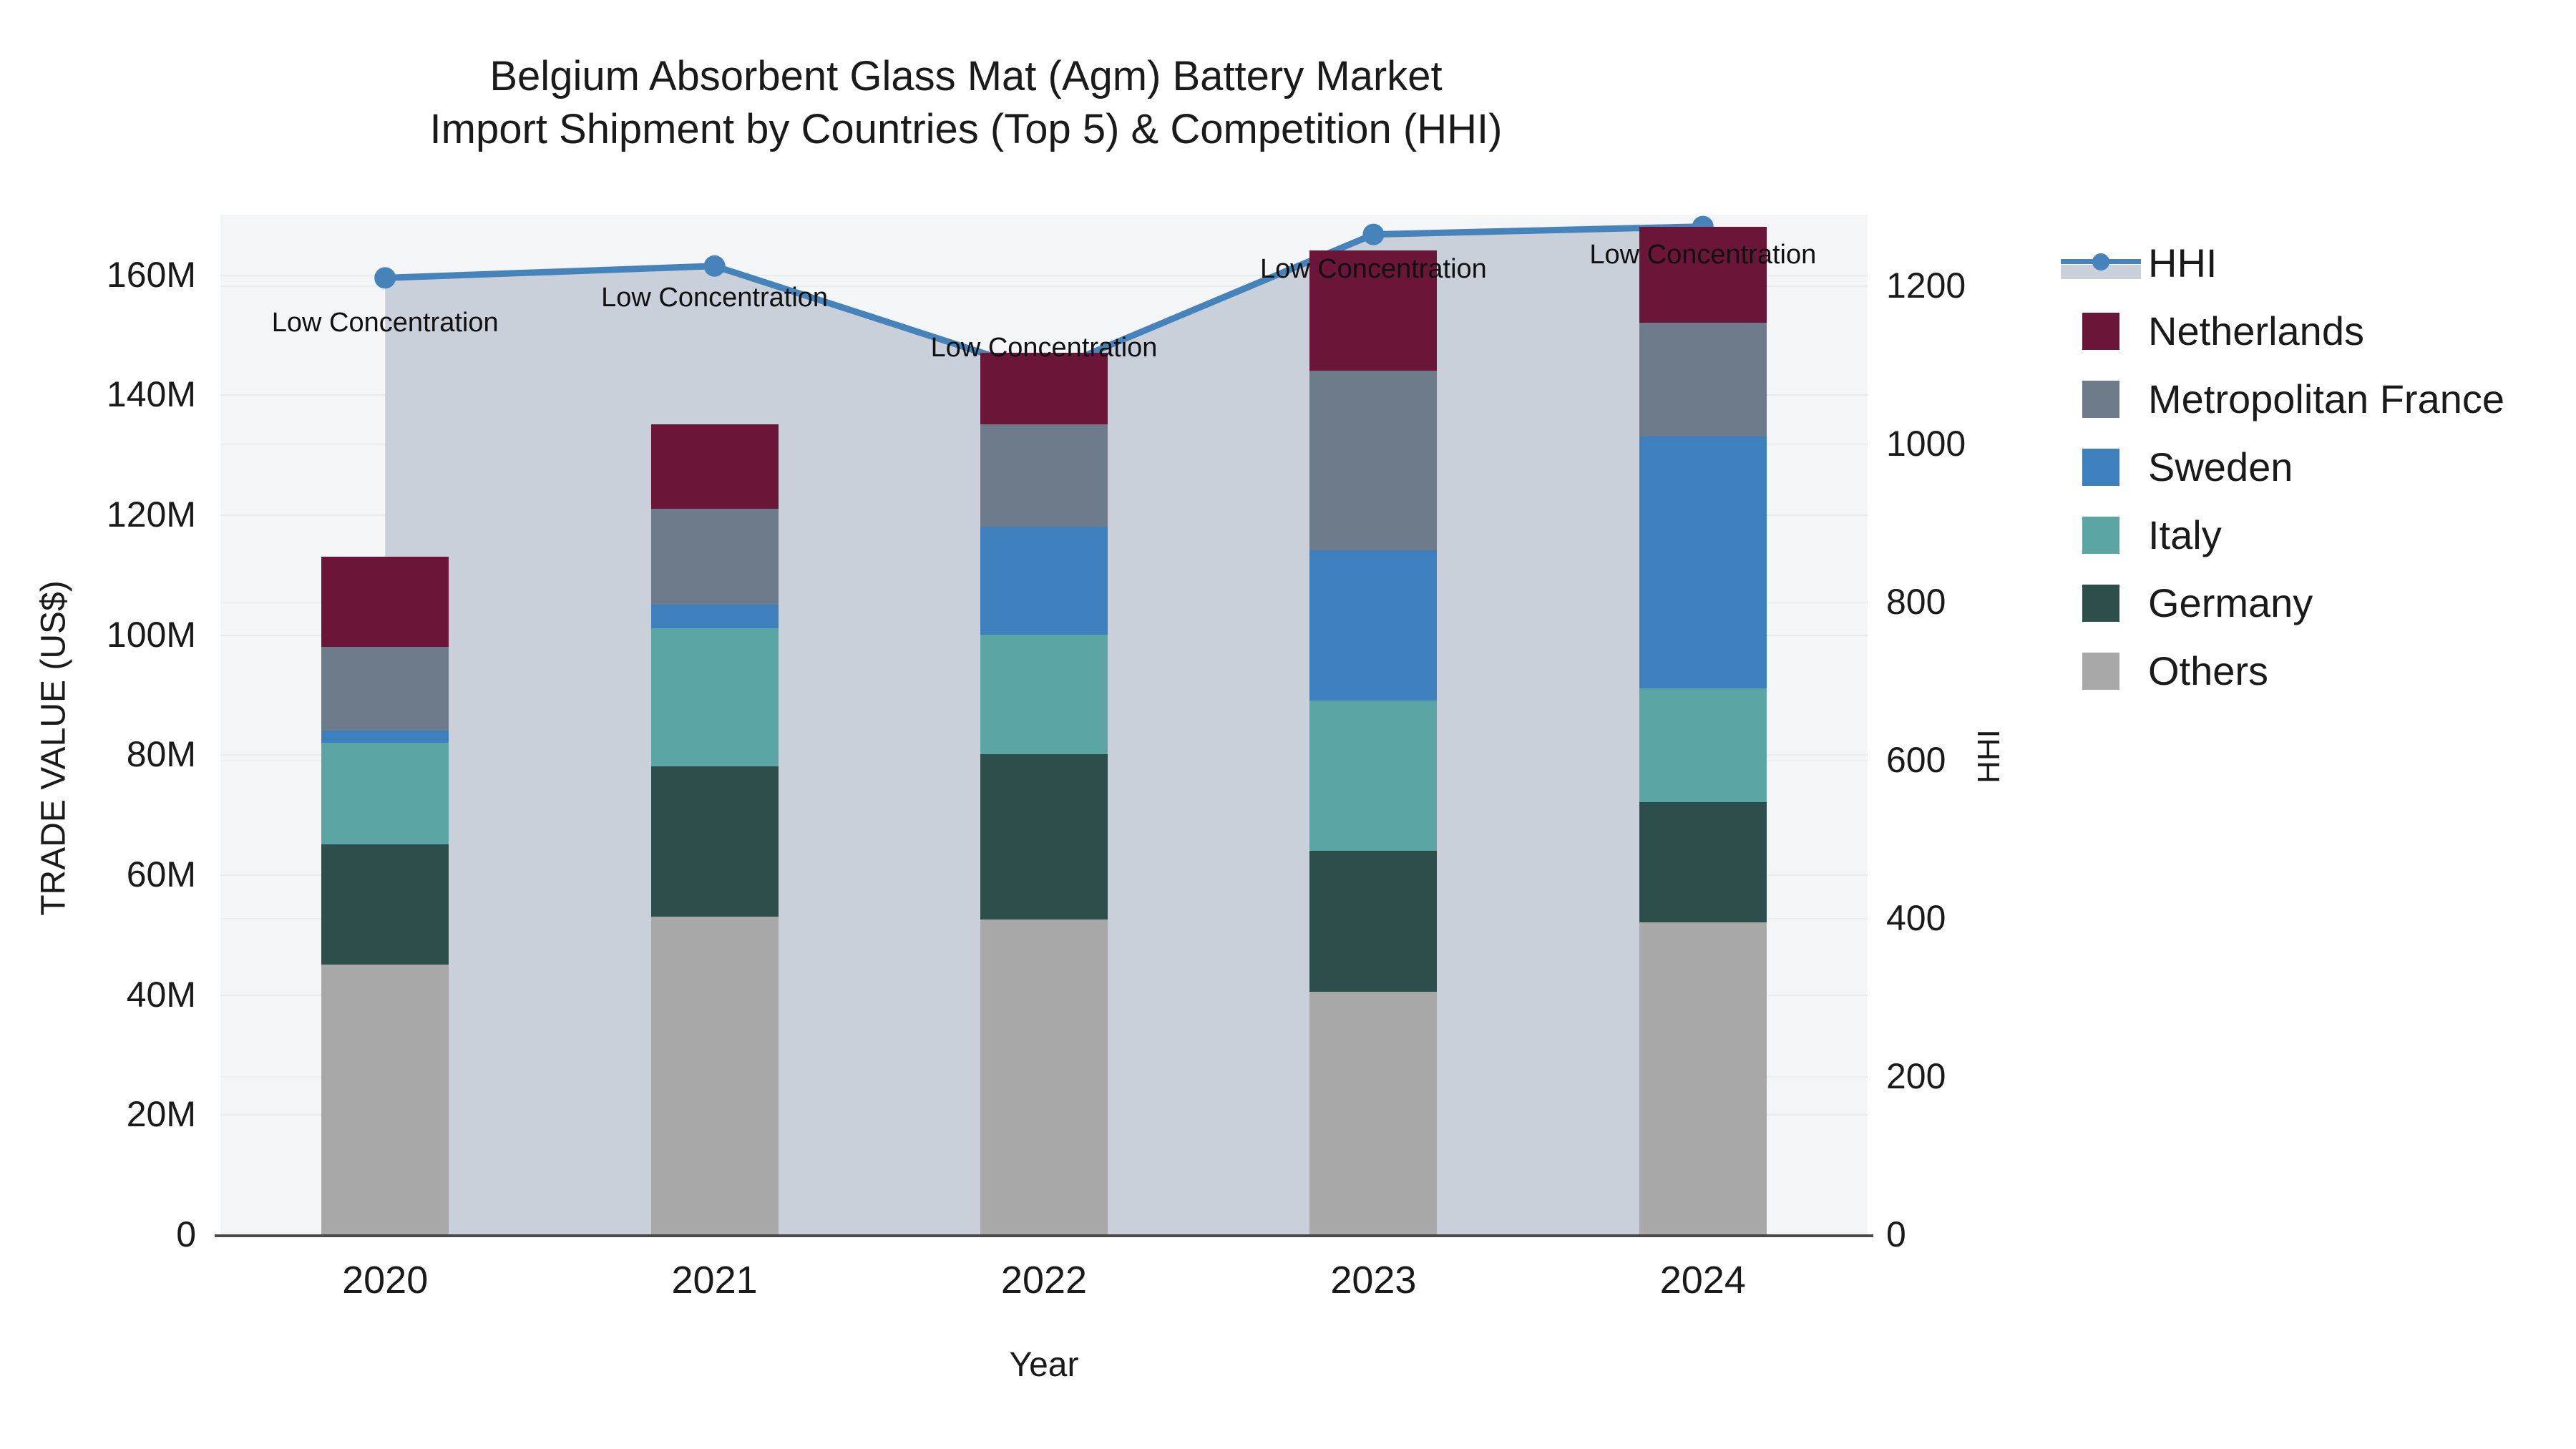 Image resolution: width=2576 pixels, height=1449 pixels. I want to click on legend-label: Germany, so click(2230, 602).